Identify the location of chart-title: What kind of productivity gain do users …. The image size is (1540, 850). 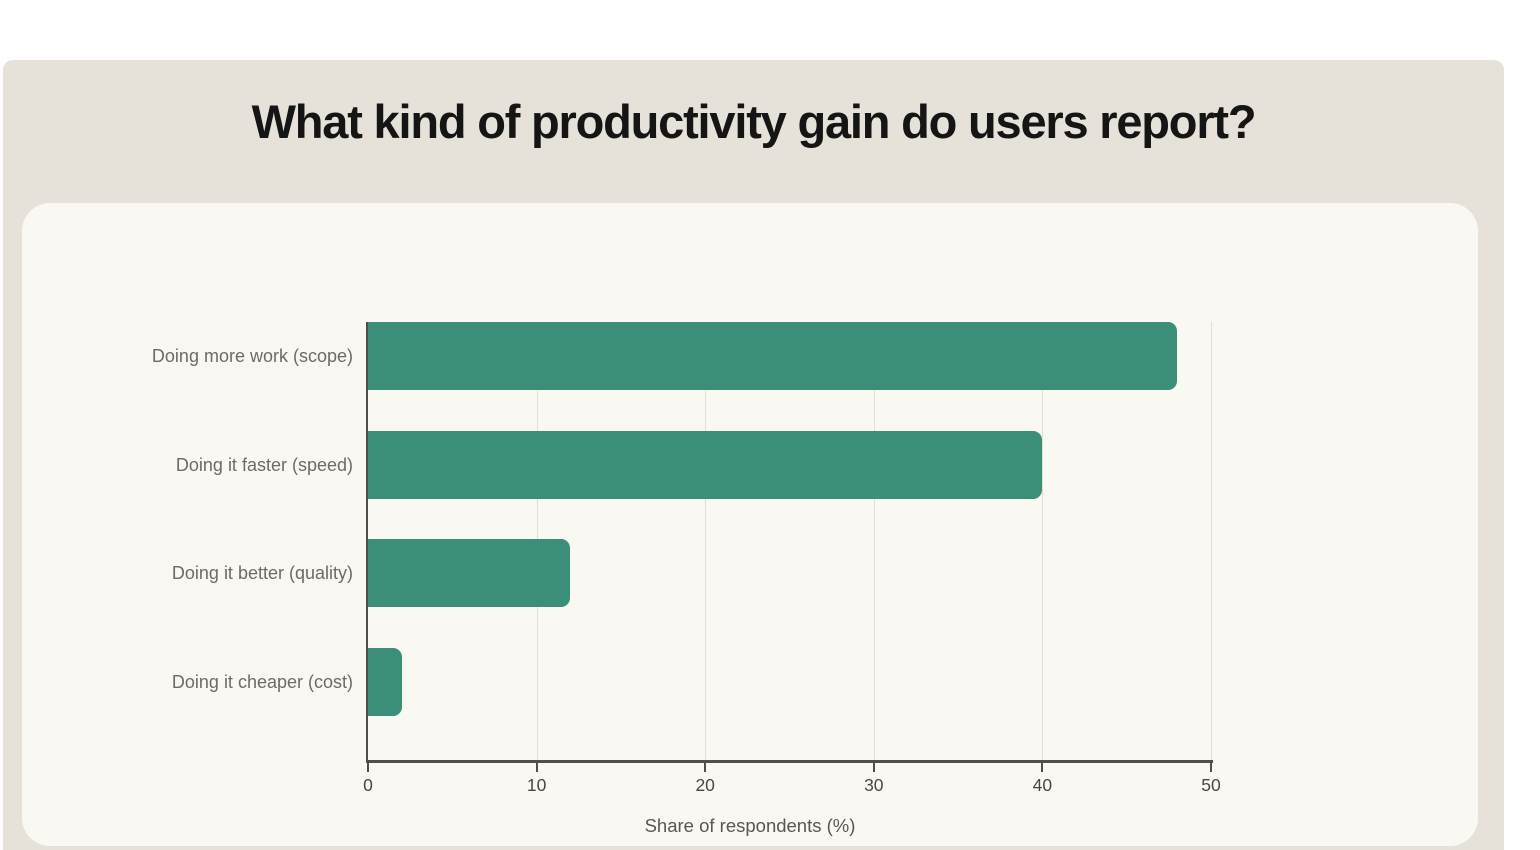
(754, 121).